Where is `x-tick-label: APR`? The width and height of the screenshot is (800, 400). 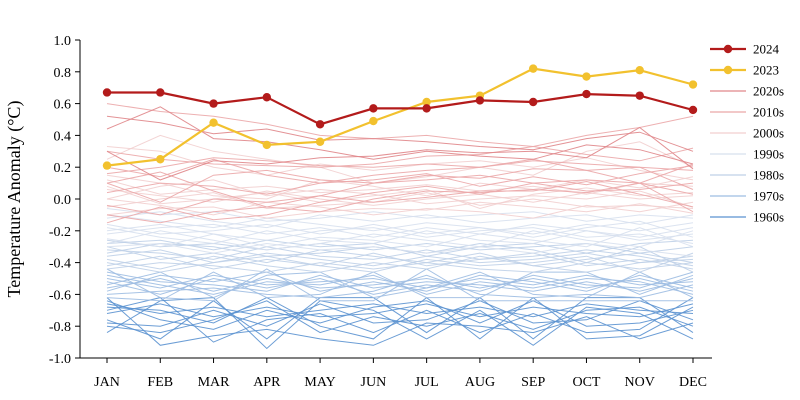
x-tick-label: APR is located at coordinates (267, 382).